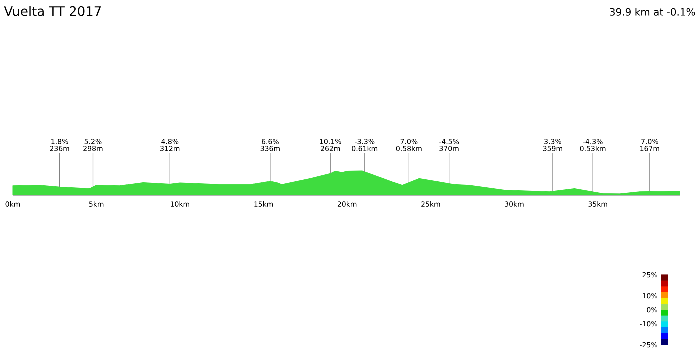  Describe the element at coordinates (653, 12) in the screenshot. I see `chart-subtitle: 39.9 km at -0.1%` at that location.